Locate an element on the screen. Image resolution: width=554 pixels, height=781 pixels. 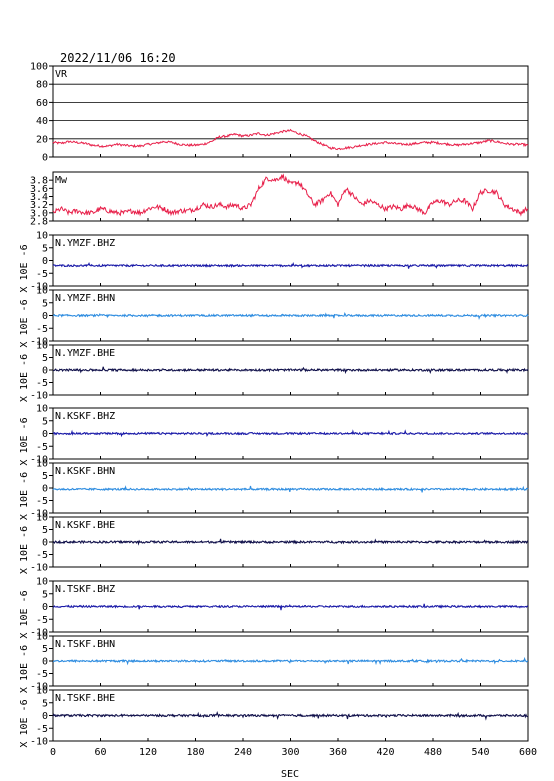
y-tick-label: 3.2 is located at coordinates (39, 205).